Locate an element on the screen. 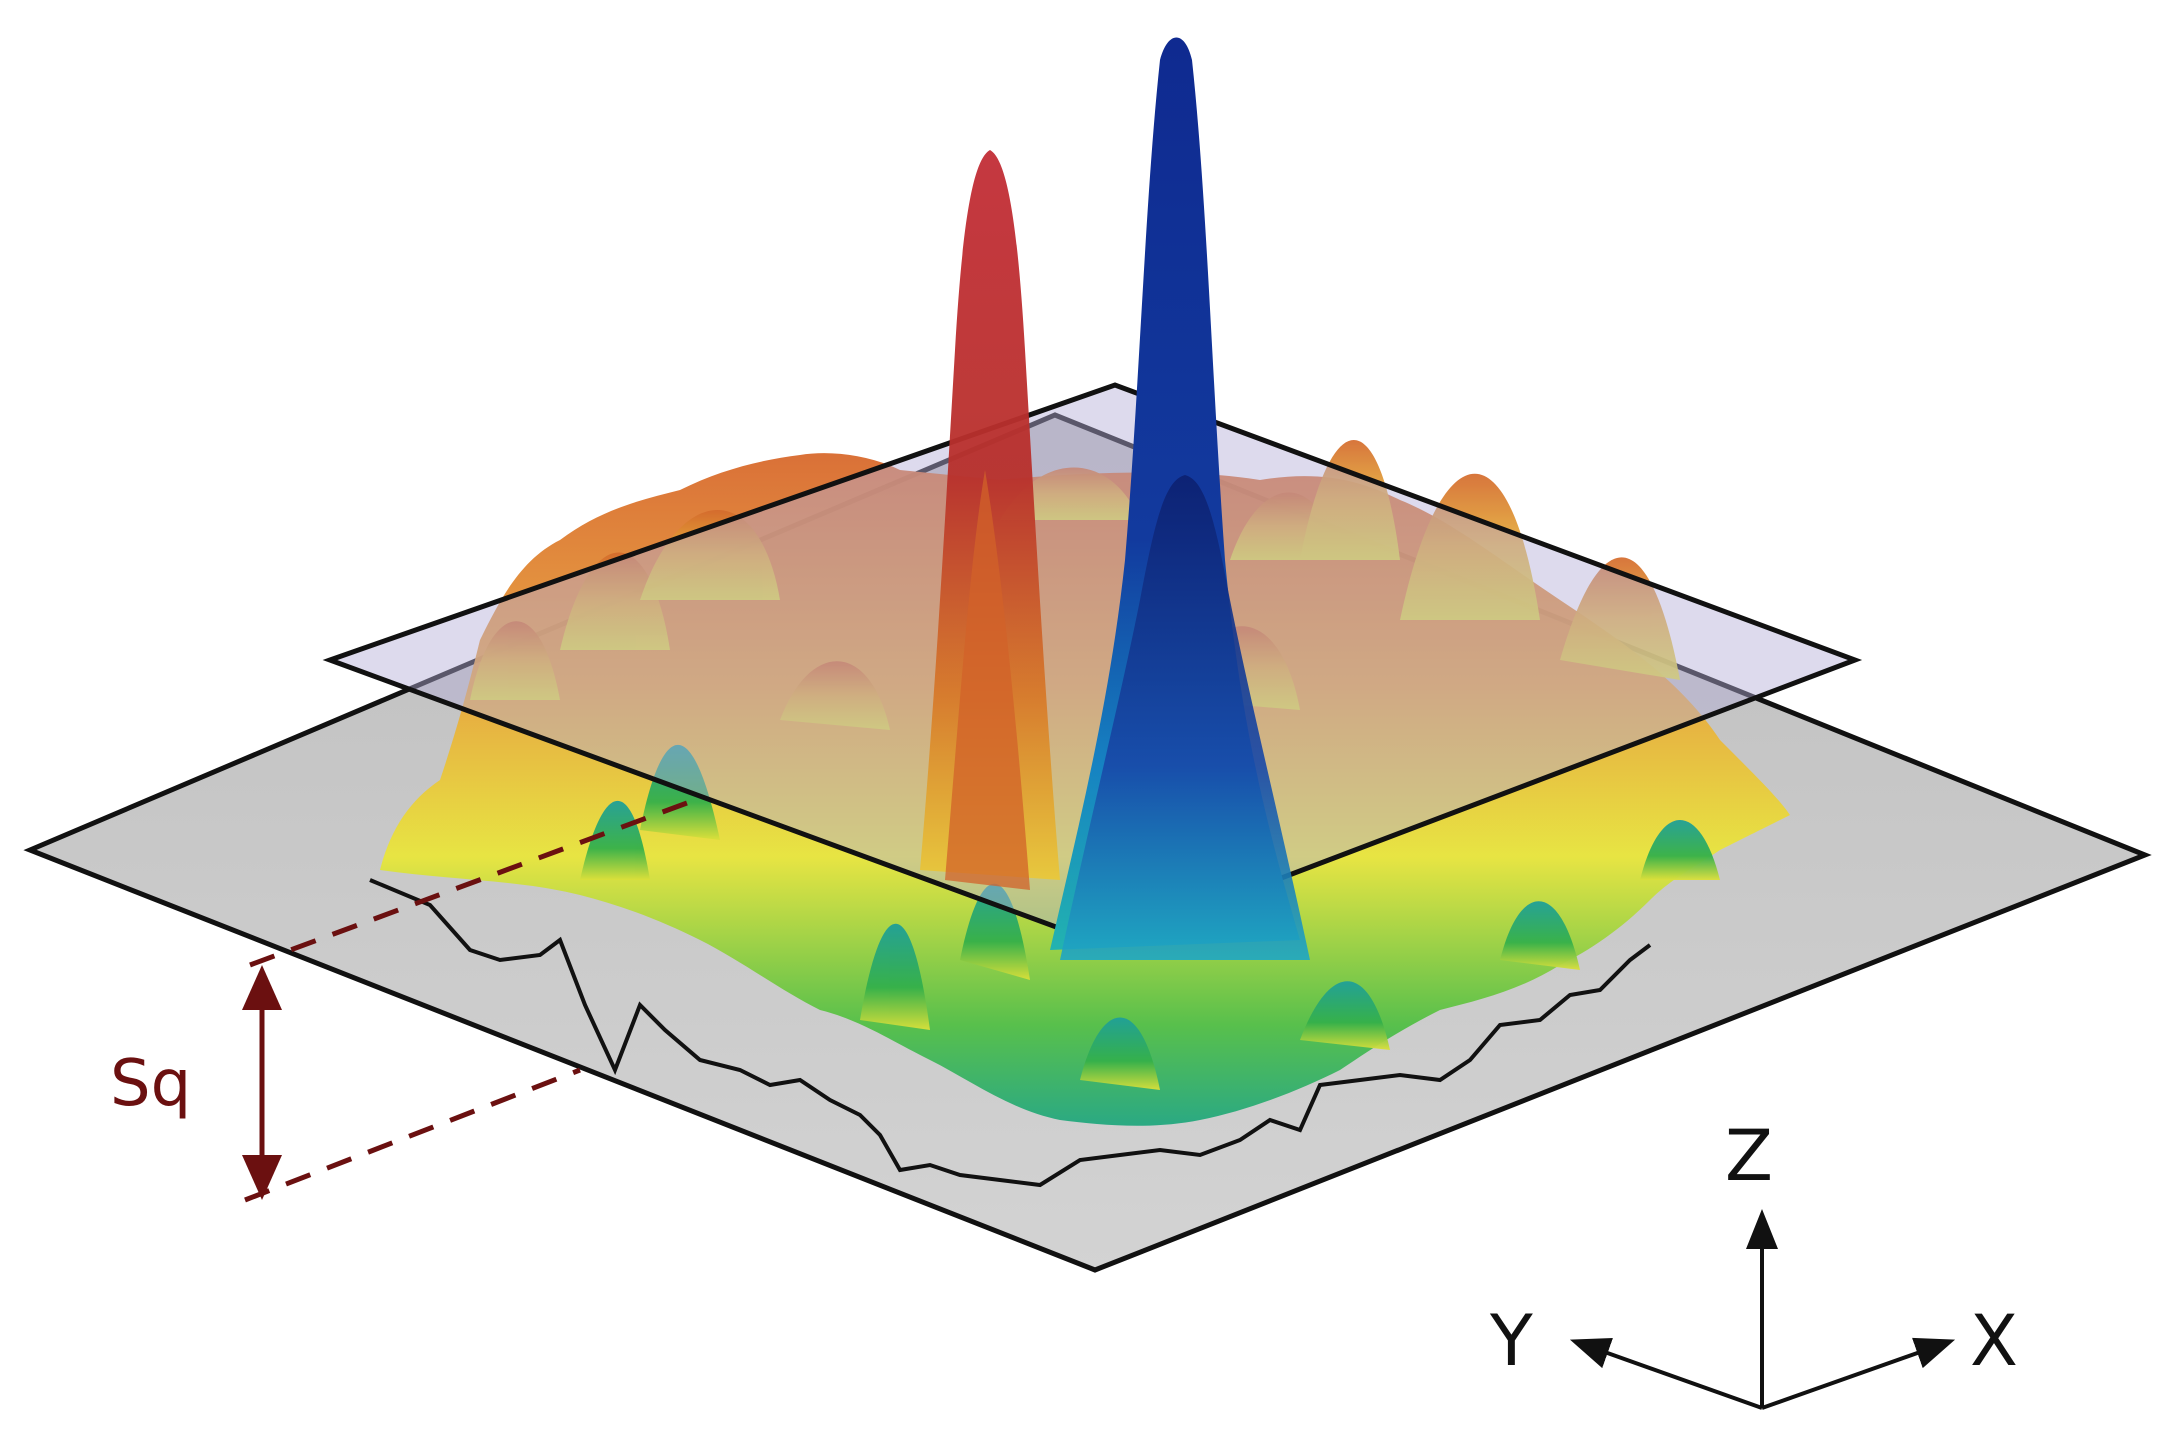 Image resolution: width=2182 pixels, height=1430 pixels. blue-peak-inner is located at coordinates (1185, 717).